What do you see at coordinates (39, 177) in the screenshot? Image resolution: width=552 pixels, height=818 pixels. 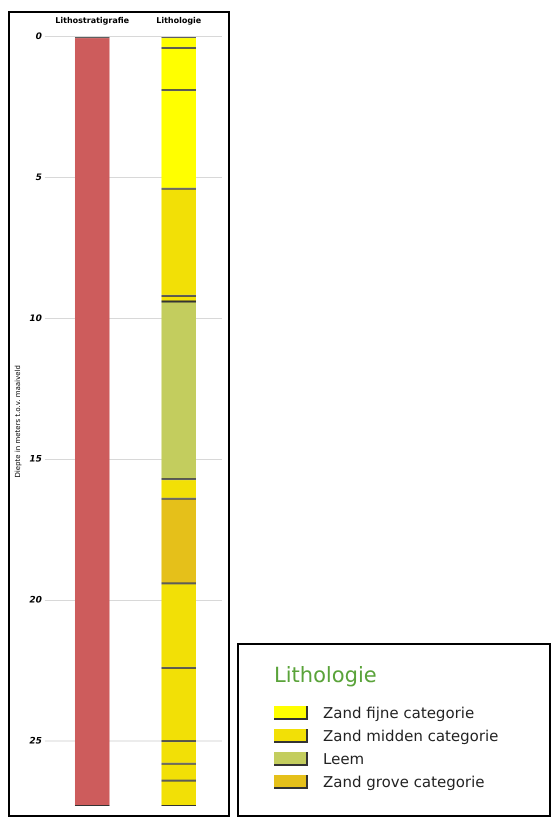 I see `y-tick-label: 5` at bounding box center [39, 177].